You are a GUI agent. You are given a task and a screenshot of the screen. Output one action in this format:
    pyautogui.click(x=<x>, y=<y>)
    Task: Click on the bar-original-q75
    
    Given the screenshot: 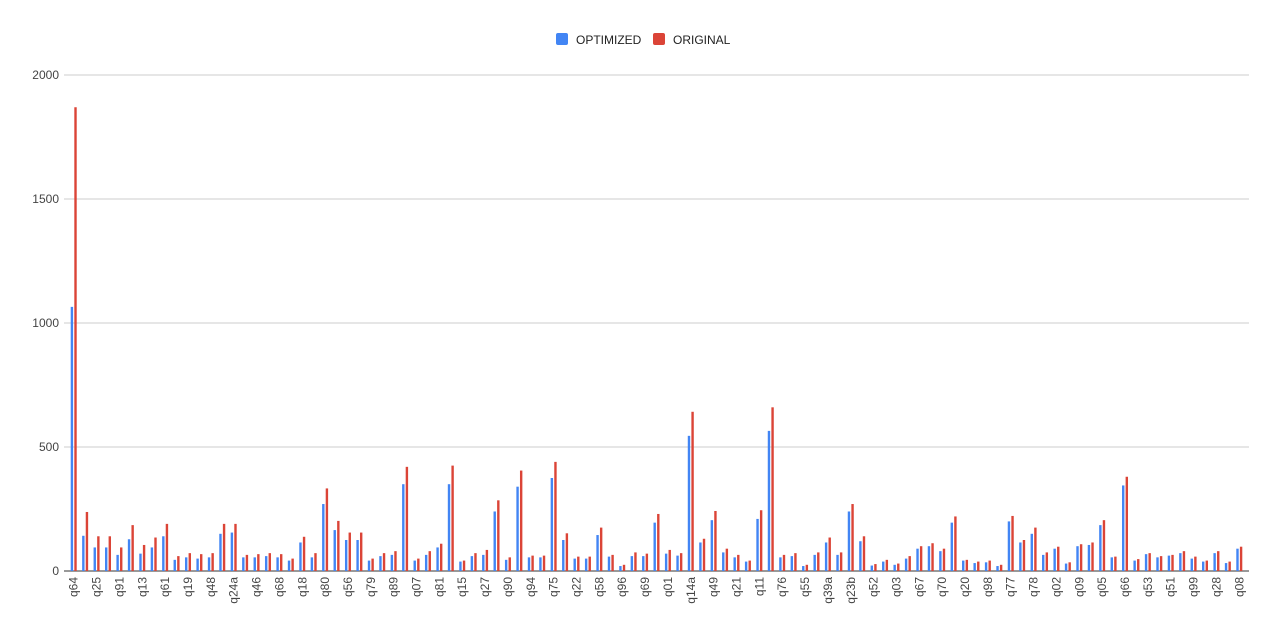 What is the action you would take?
    pyautogui.click(x=555, y=516)
    